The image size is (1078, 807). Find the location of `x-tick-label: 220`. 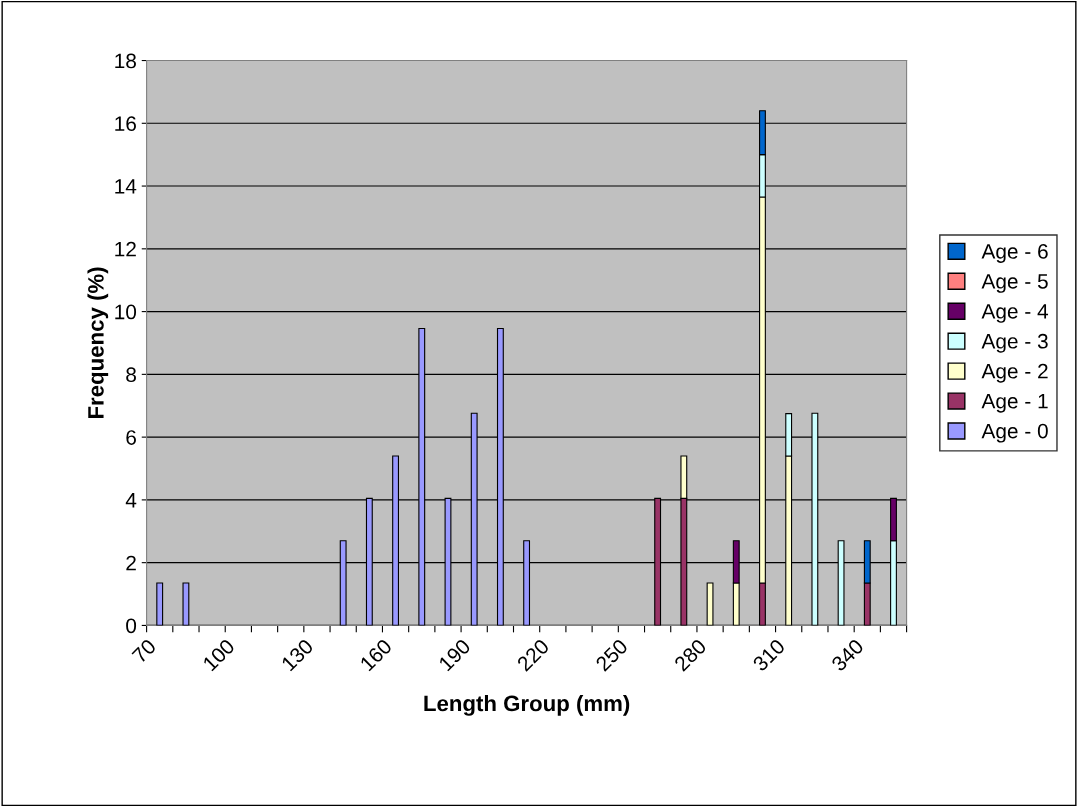

x-tick-label: 220 is located at coordinates (533, 655).